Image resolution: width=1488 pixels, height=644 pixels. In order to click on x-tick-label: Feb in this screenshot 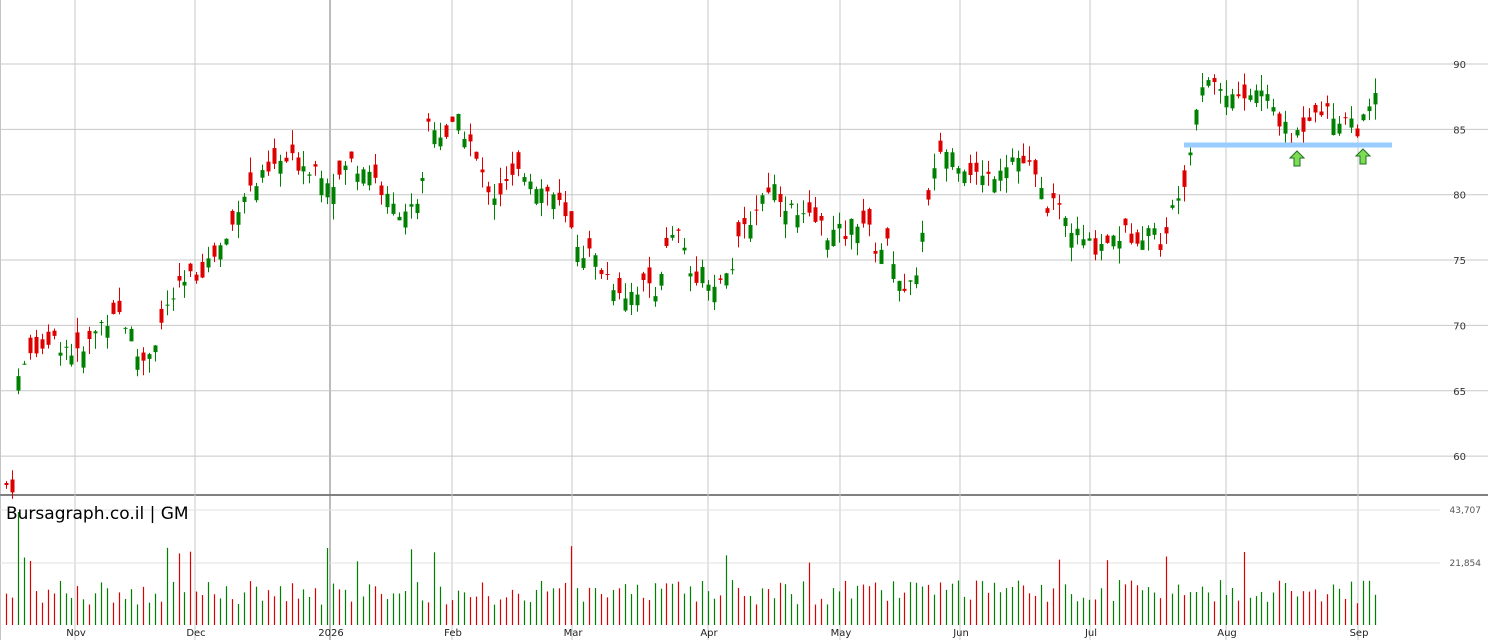, I will do `click(453, 633)`.